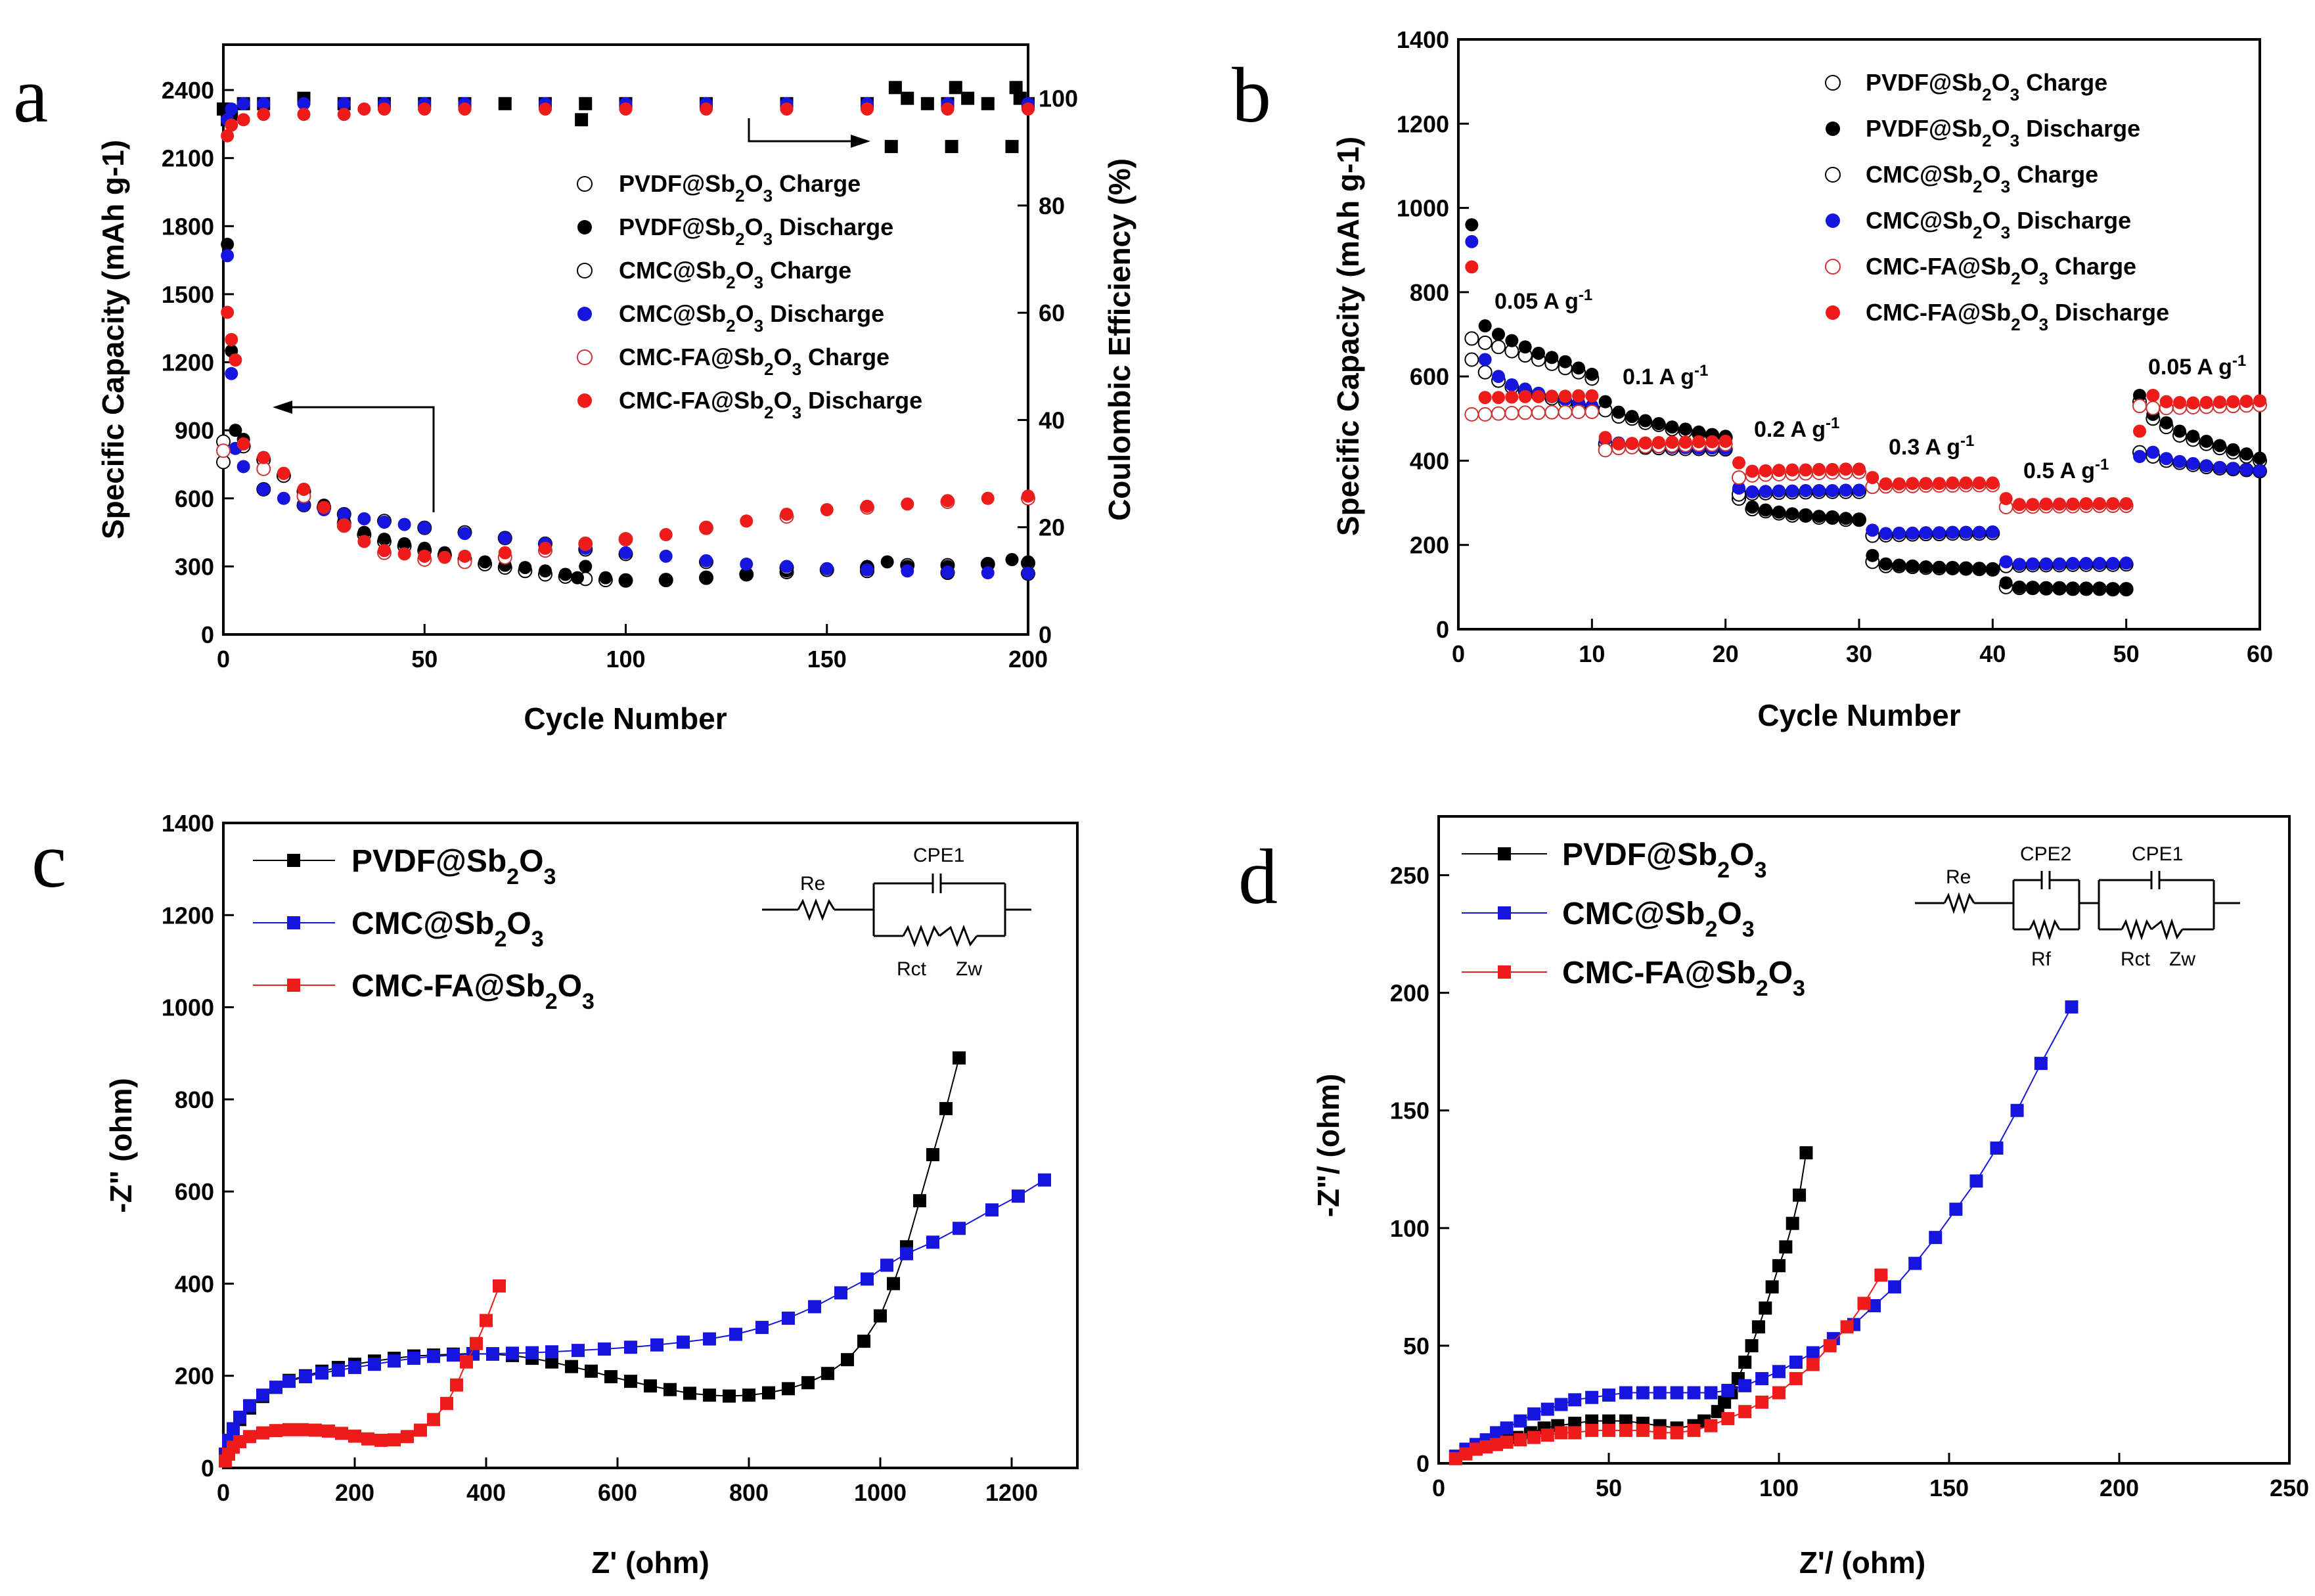  What do you see at coordinates (880, 1492) in the screenshot?
I see `x-tick-label: 1000` at bounding box center [880, 1492].